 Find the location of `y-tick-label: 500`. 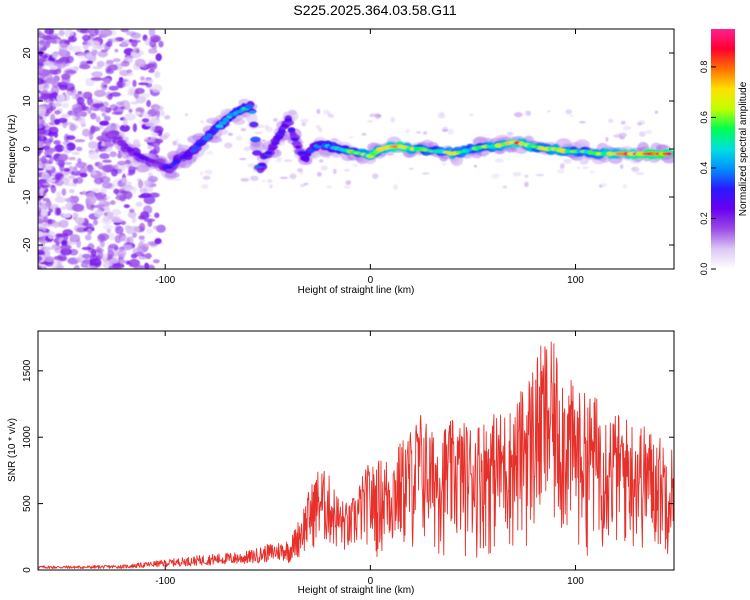

y-tick-label: 500 is located at coordinates (27, 503).